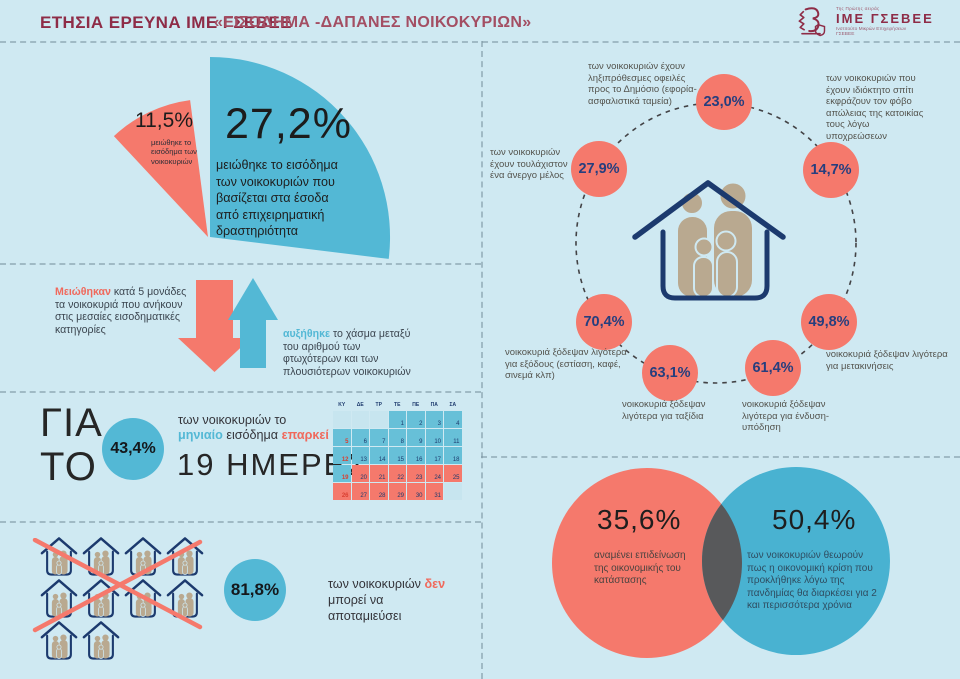 Image resolution: width=960 pixels, height=679 pixels. What do you see at coordinates (812, 22) in the screenshot?
I see `gsevee-lion-icon` at bounding box center [812, 22].